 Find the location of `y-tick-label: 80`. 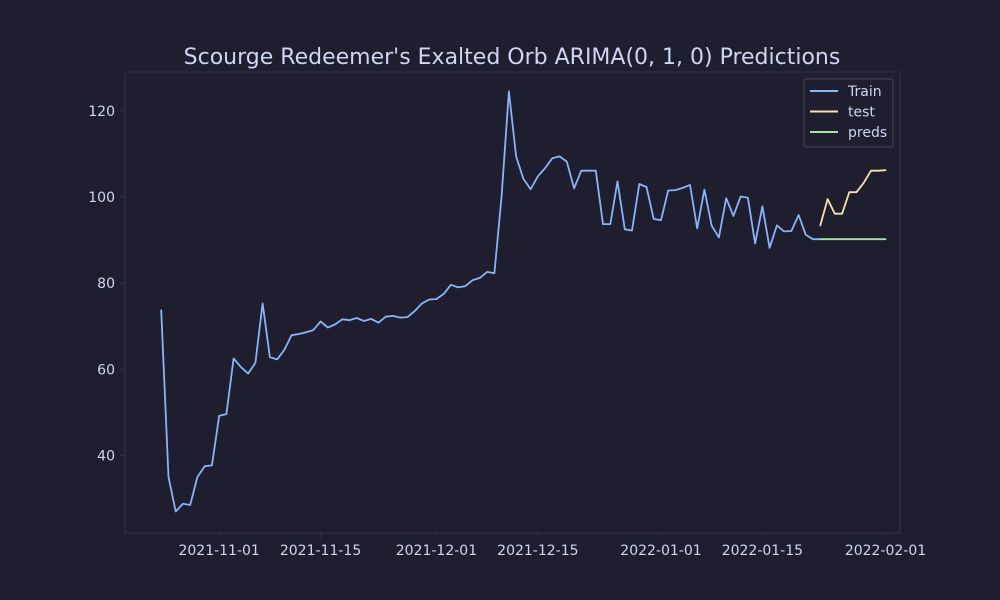

y-tick-label: 80 is located at coordinates (106, 284).